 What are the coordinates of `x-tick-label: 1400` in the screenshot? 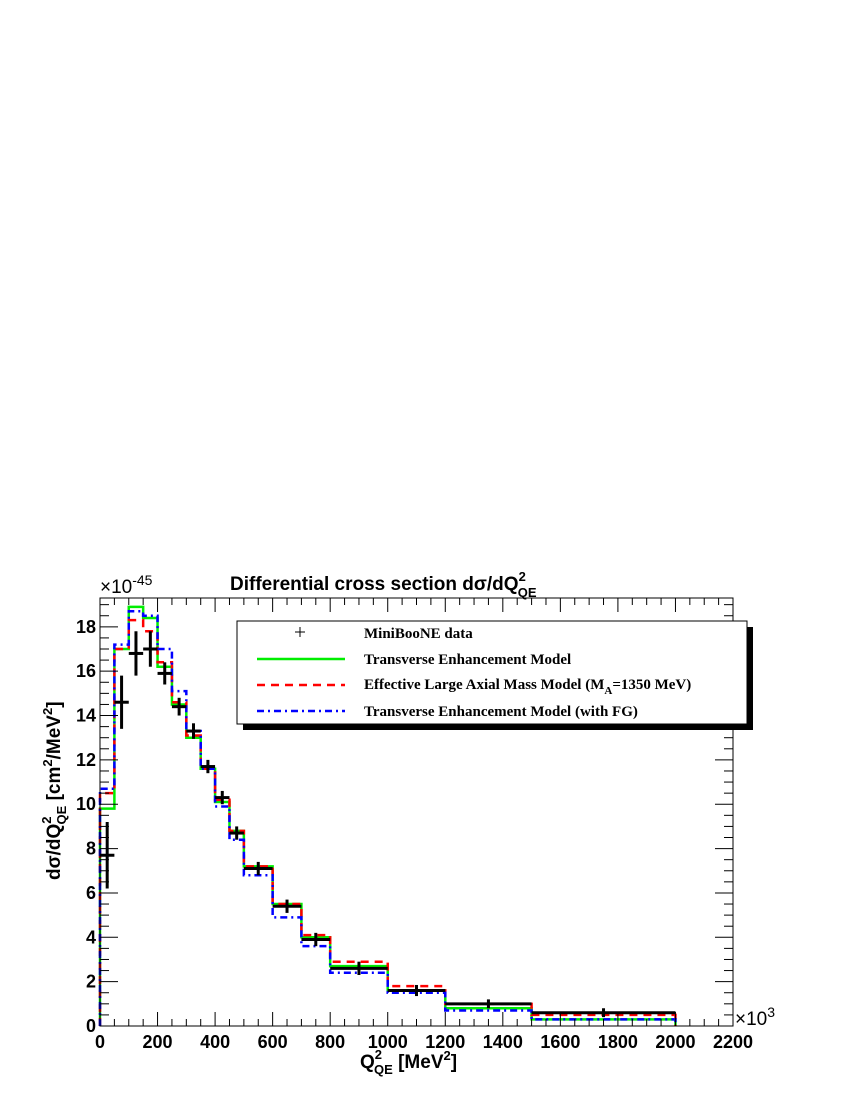 It's located at (503, 1042).